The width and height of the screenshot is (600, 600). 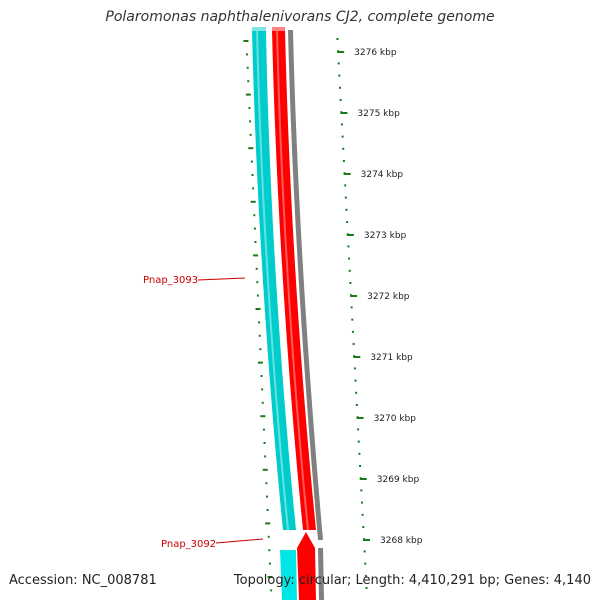 What do you see at coordinates (288, 575) in the screenshot?
I see `reverse-strand-gene-lower` at bounding box center [288, 575].